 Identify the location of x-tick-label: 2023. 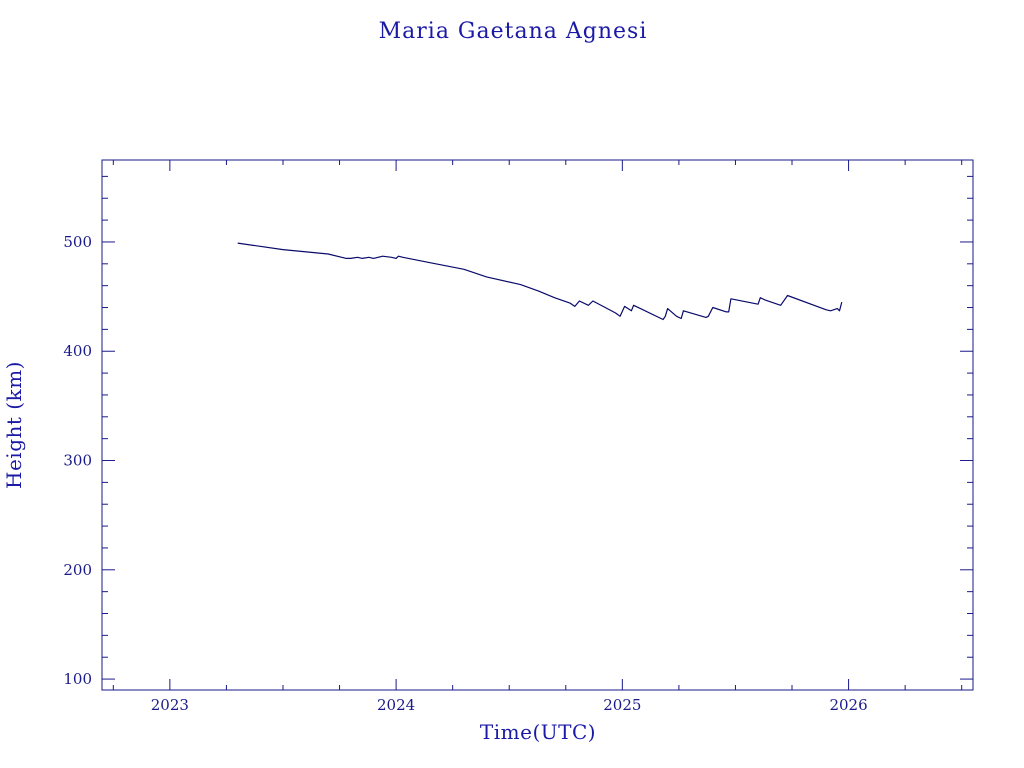
(170, 705).